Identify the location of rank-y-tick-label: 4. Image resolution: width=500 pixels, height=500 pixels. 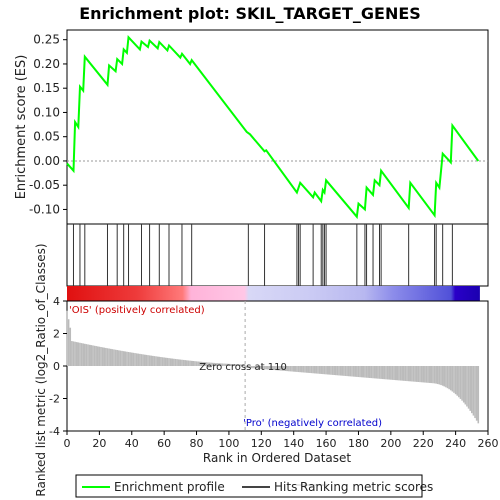
(56, 301).